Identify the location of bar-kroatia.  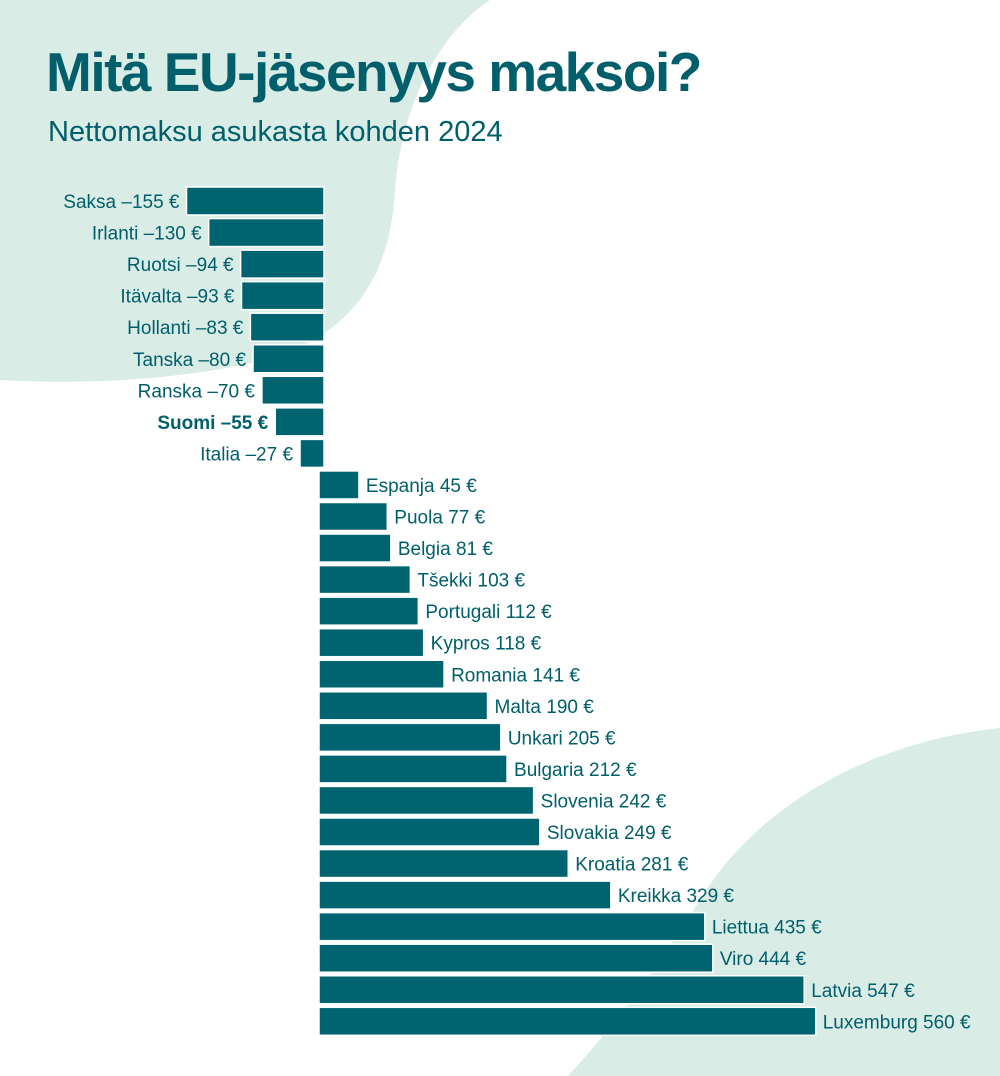
(443, 863).